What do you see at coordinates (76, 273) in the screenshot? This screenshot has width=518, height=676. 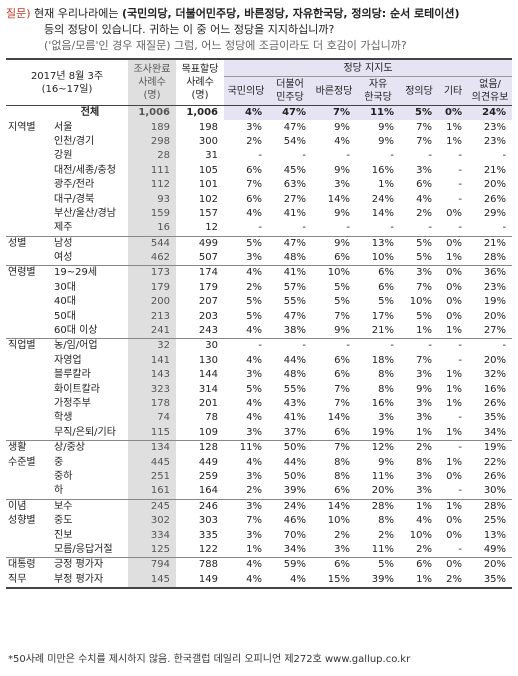 I see `row-label: 19~29세` at bounding box center [76, 273].